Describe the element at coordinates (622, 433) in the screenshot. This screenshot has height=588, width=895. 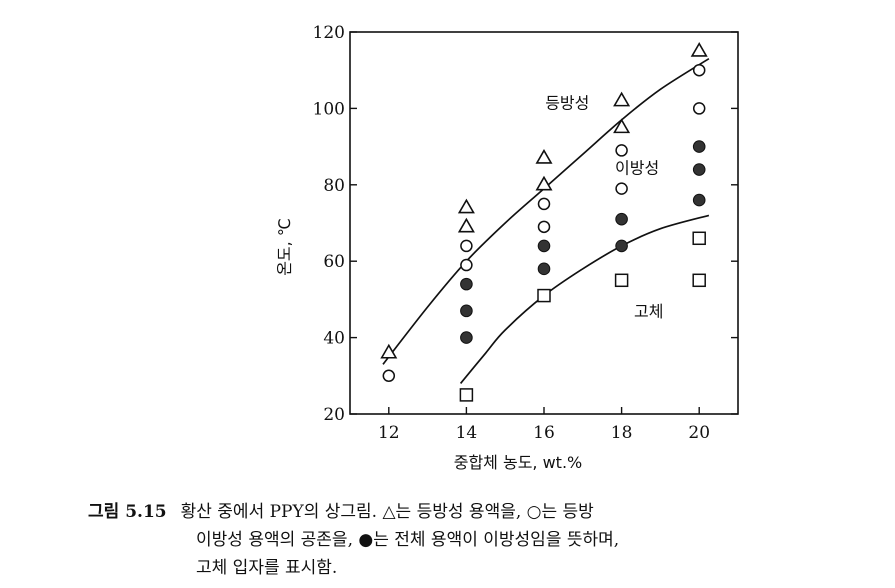
I see `x-tick-label: 18` at that location.